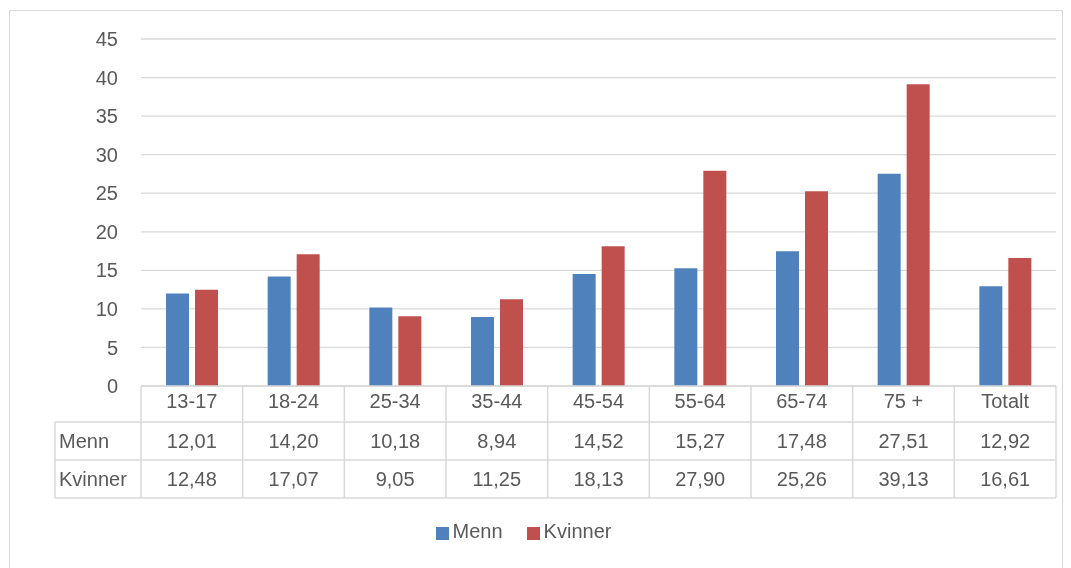  What do you see at coordinates (106, 308) in the screenshot?
I see `y-tick-label: 10` at bounding box center [106, 308].